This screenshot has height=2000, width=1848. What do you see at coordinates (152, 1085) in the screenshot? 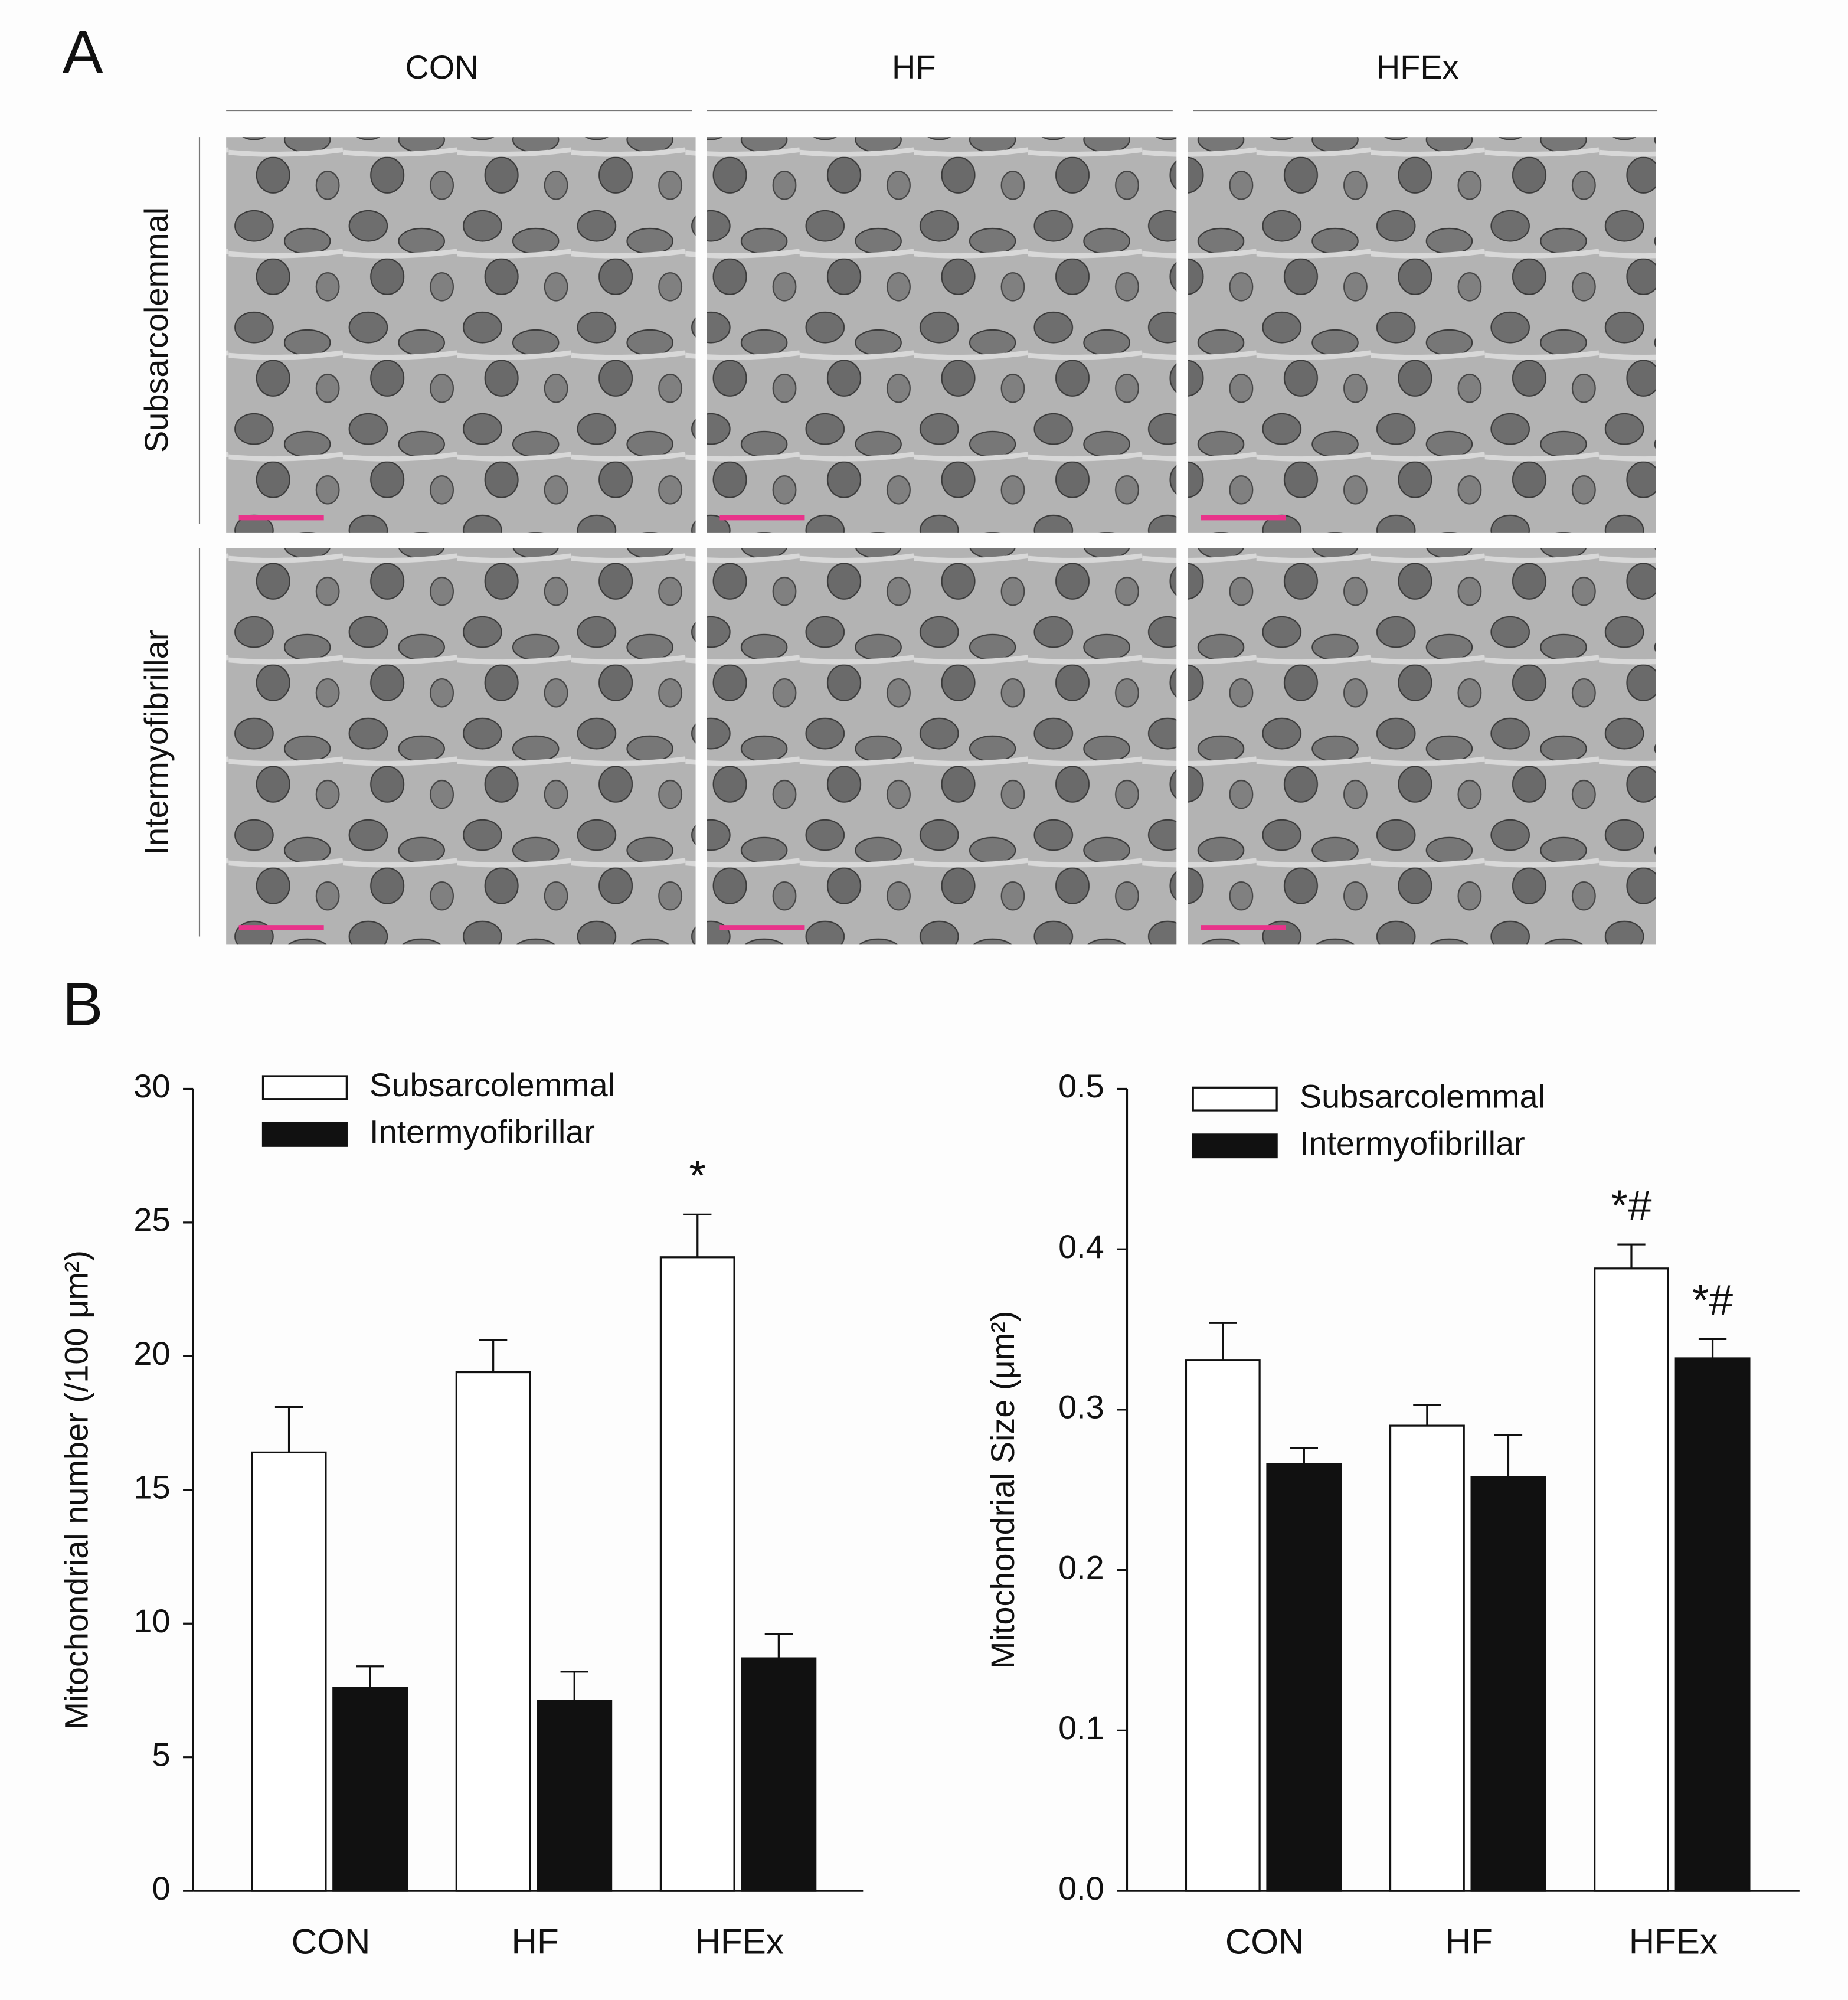
I see `y-tick-label: 30` at bounding box center [152, 1085].